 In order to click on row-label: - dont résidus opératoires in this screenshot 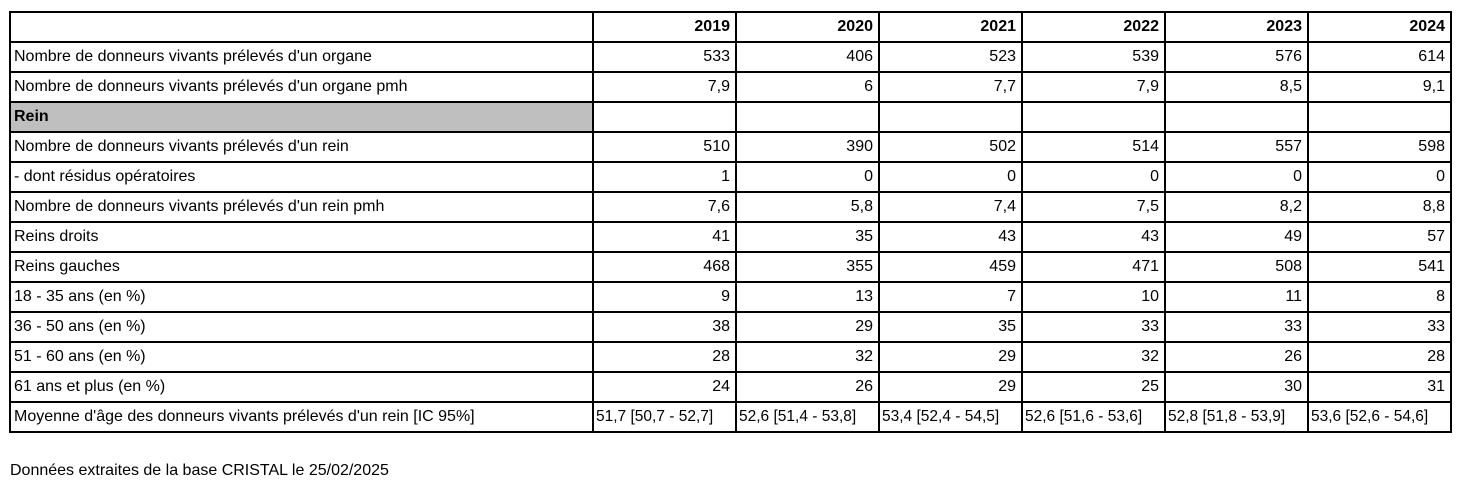, I will do `click(301, 177)`.